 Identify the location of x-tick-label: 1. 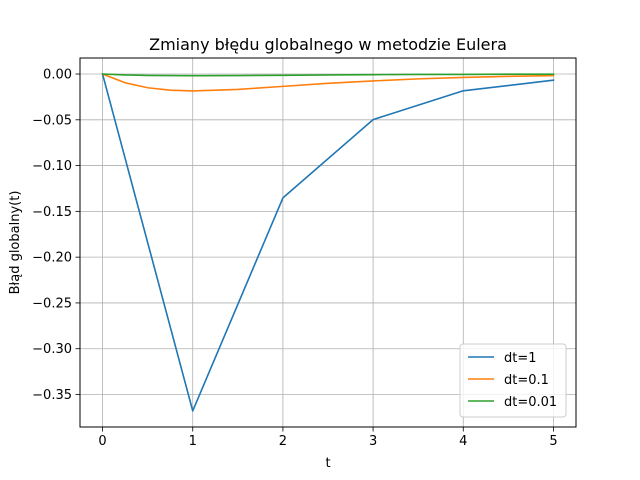
(193, 441).